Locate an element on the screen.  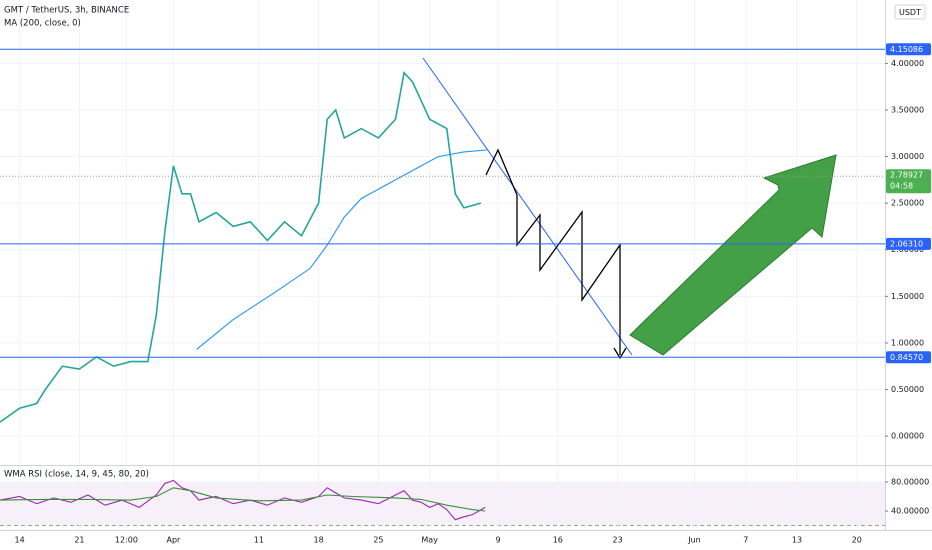
y-tick-label: 40.00000 is located at coordinates (910, 511).